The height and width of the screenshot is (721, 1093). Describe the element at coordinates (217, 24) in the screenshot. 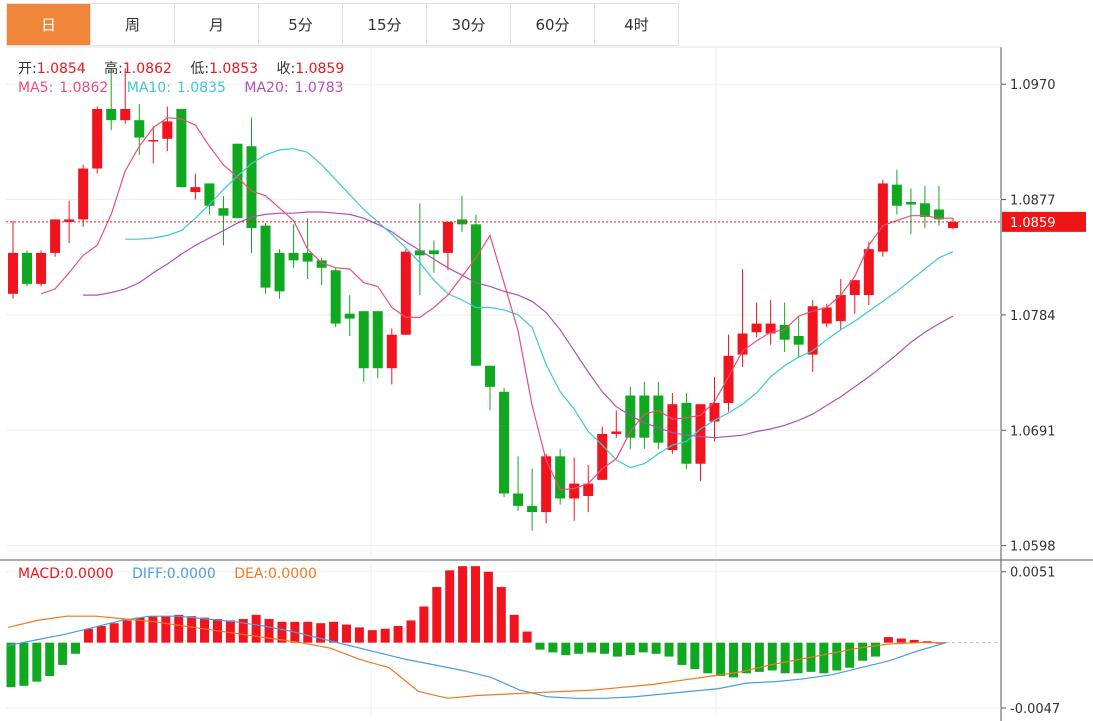

I see `tab-2: 月` at that location.